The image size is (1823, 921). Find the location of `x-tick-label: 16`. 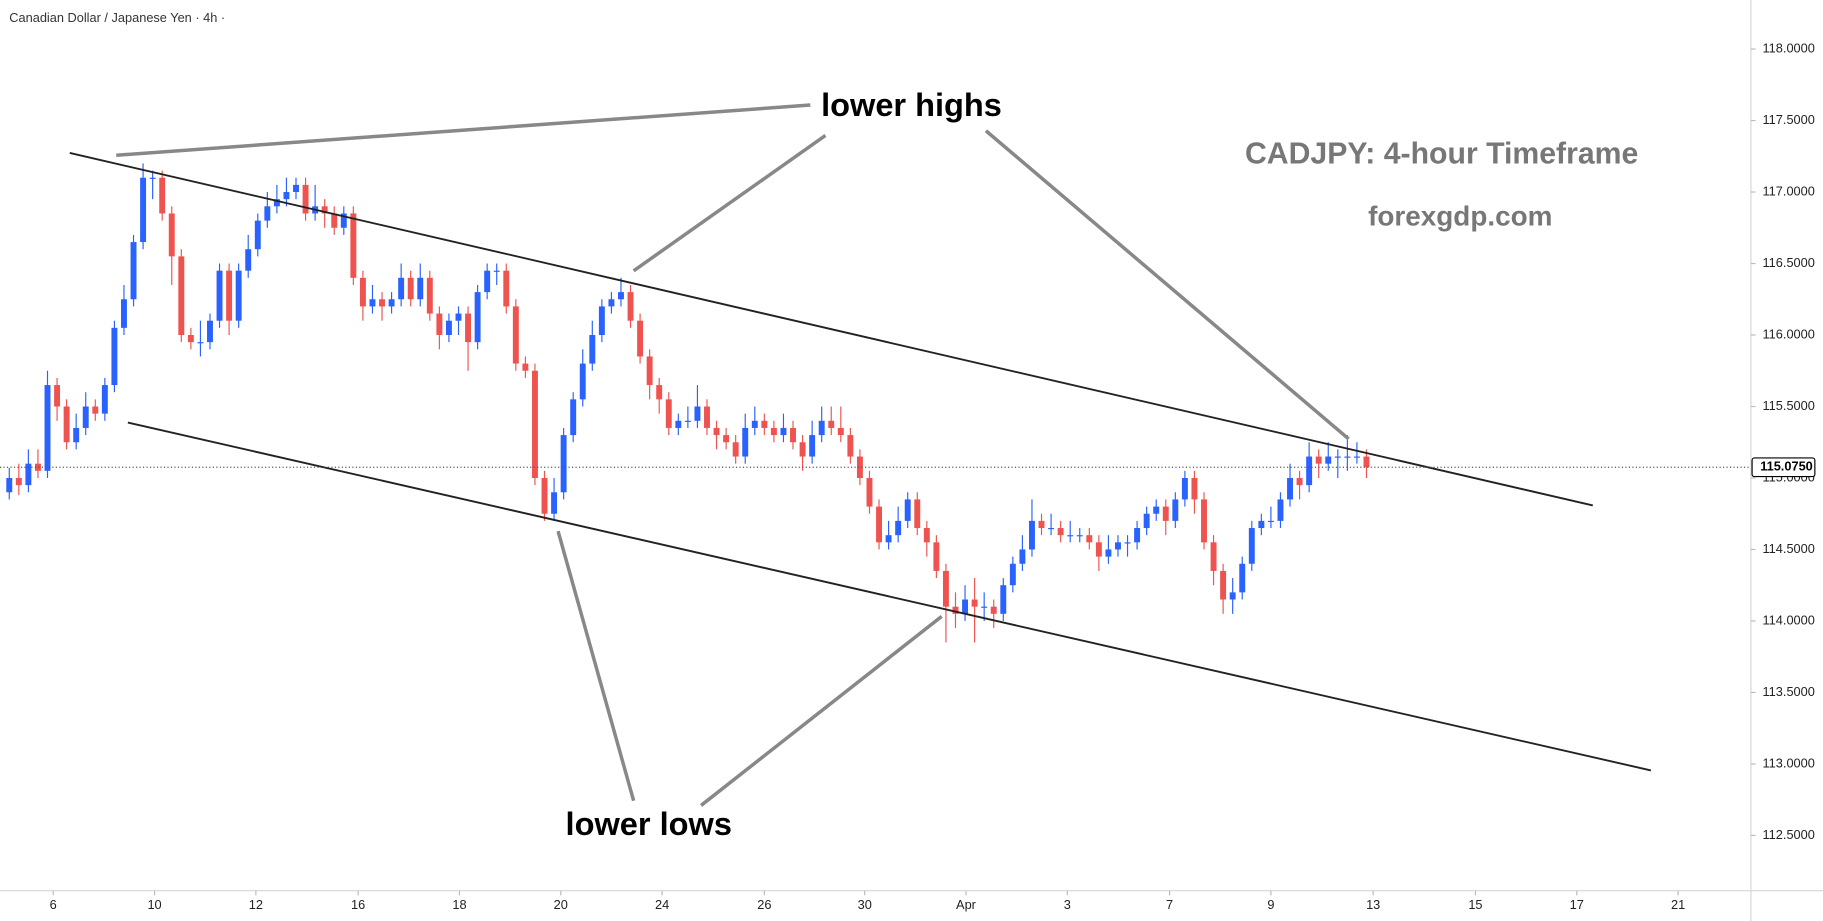

x-tick-label: 16 is located at coordinates (358, 904).